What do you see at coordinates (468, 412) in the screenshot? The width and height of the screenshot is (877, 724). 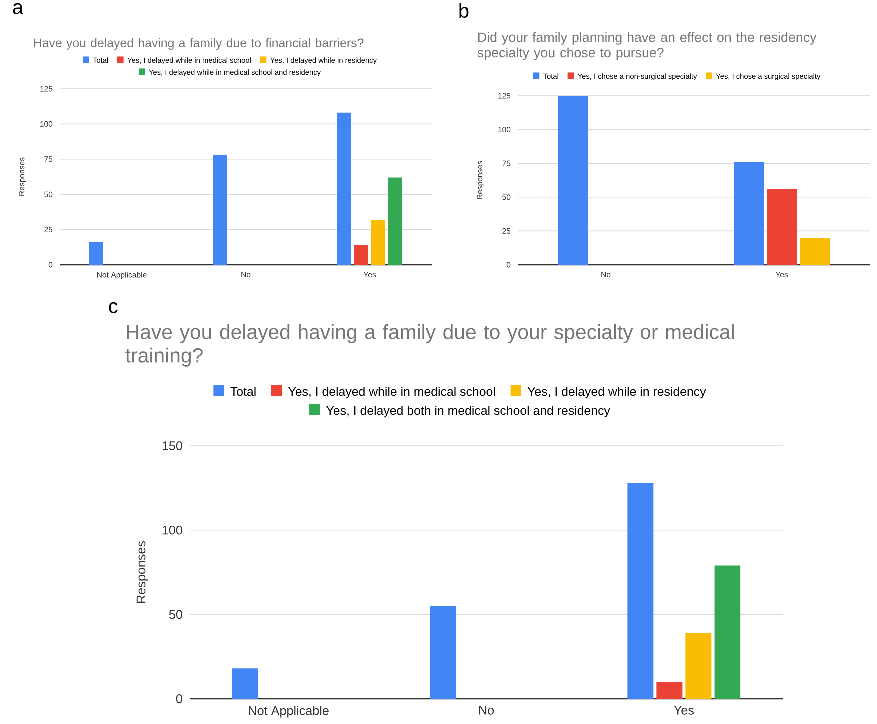 I see `legend-label: Yes, I delayed both in medical school and residency` at bounding box center [468, 412].